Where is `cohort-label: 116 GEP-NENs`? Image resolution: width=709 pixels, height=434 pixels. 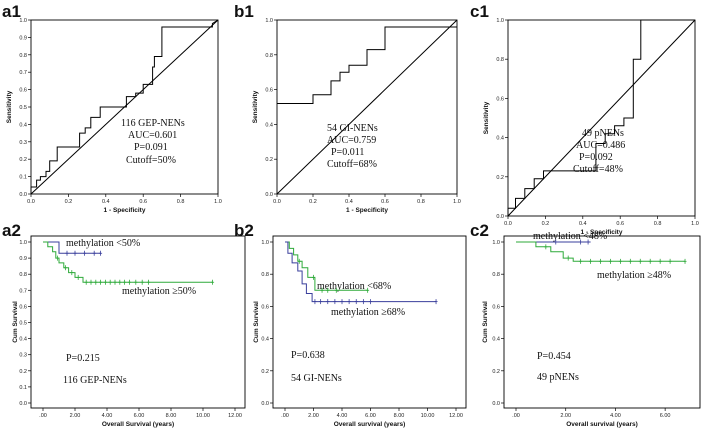 cohort-label: 116 GEP-NENs is located at coordinates (95, 380).